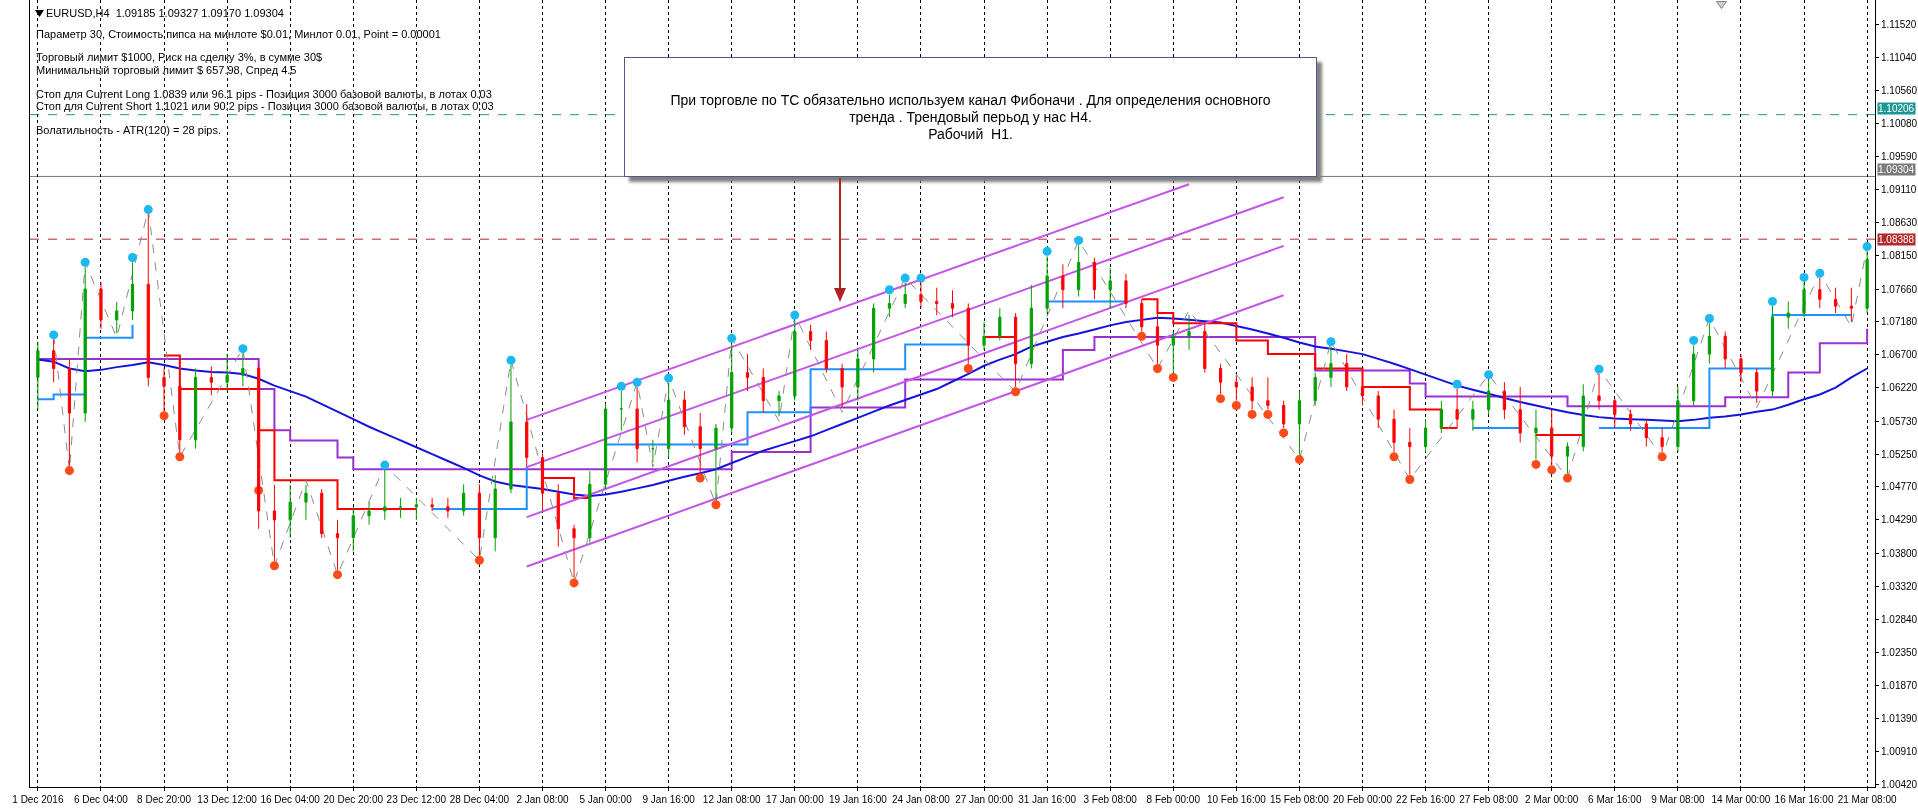 The width and height of the screenshot is (1918, 808). What do you see at coordinates (227, 799) in the screenshot?
I see `x-tick-label: 13 Dec 12:00` at bounding box center [227, 799].